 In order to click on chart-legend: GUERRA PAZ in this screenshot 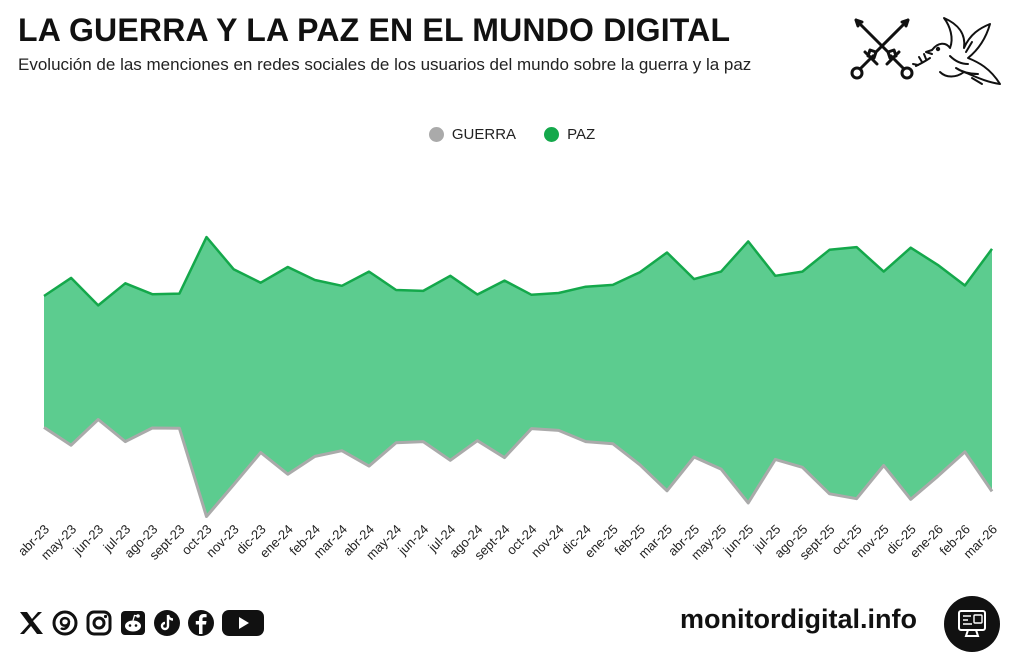, I will do `click(512, 134)`.